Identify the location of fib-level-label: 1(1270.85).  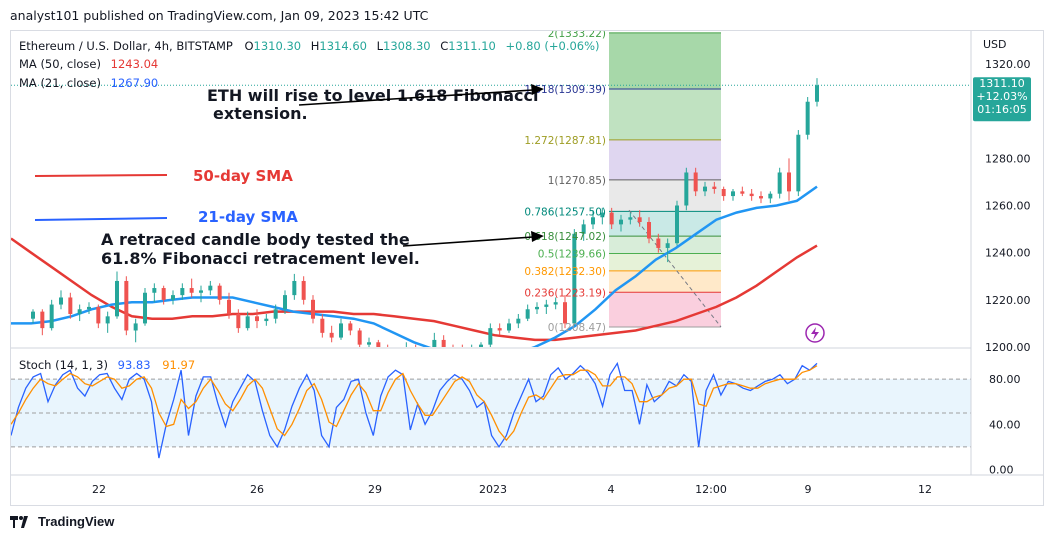
(577, 181).